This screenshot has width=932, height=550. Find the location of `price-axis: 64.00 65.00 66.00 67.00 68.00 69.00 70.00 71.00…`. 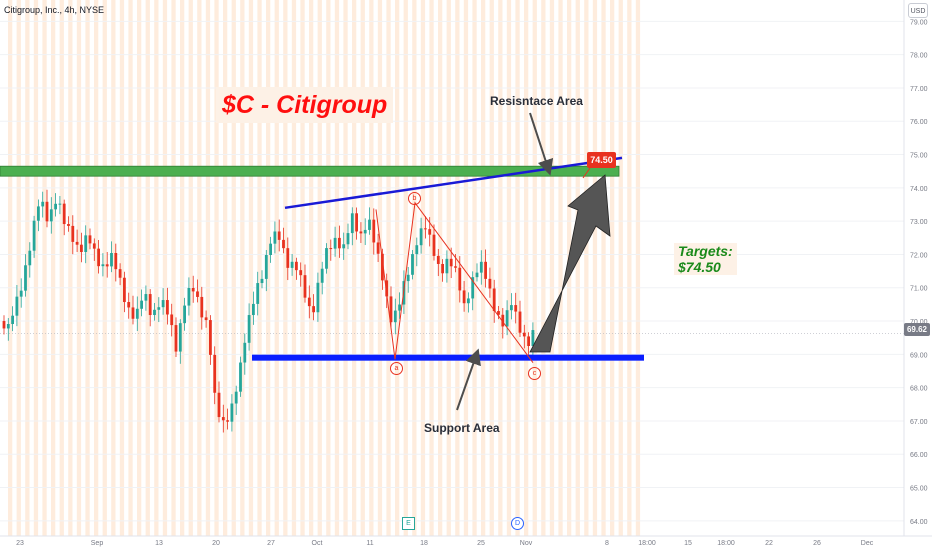

price-axis: 64.00 65.00 66.00 67.00 68.00 69.00 70.00 71.00… is located at coordinates (919, 272).